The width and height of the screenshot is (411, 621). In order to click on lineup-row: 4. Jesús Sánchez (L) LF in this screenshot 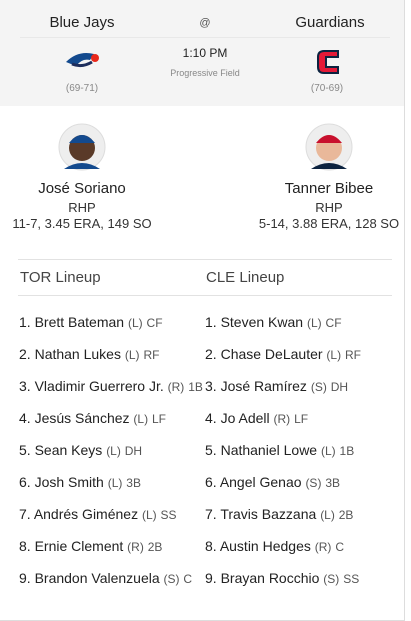, I will do `click(112, 418)`.